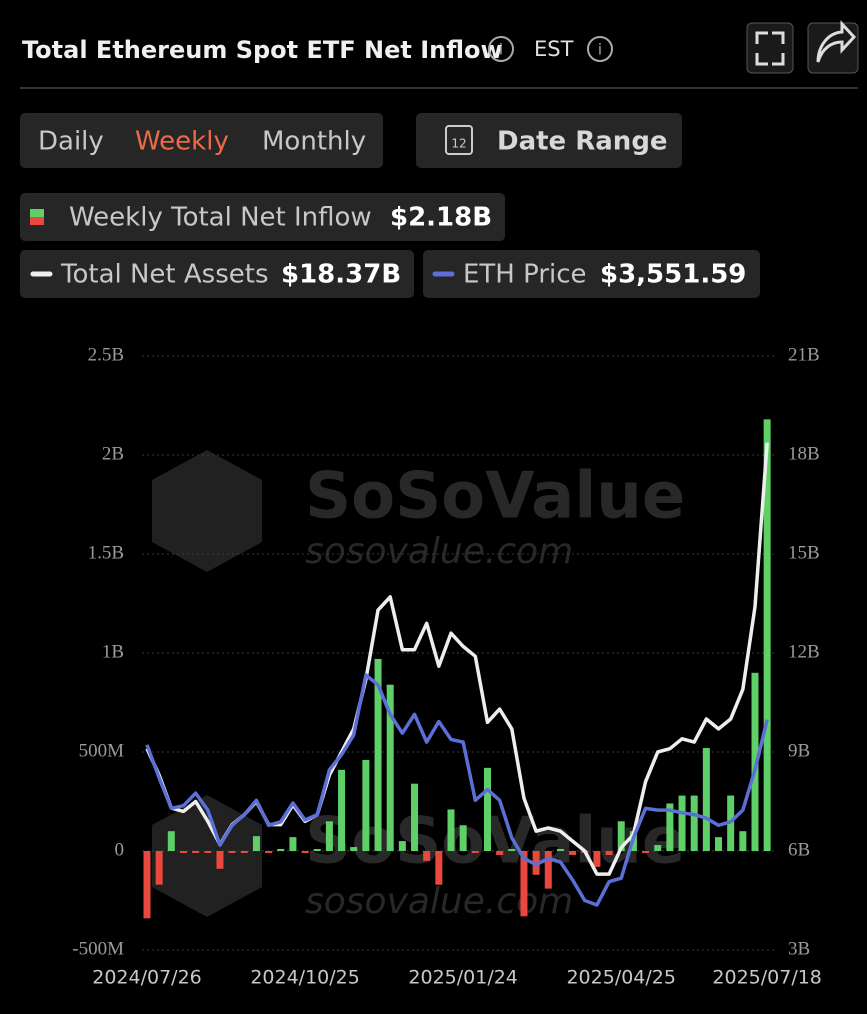 This screenshot has width=867, height=1014. What do you see at coordinates (106, 354) in the screenshot?
I see `y-tick-label: 2.5B` at bounding box center [106, 354].